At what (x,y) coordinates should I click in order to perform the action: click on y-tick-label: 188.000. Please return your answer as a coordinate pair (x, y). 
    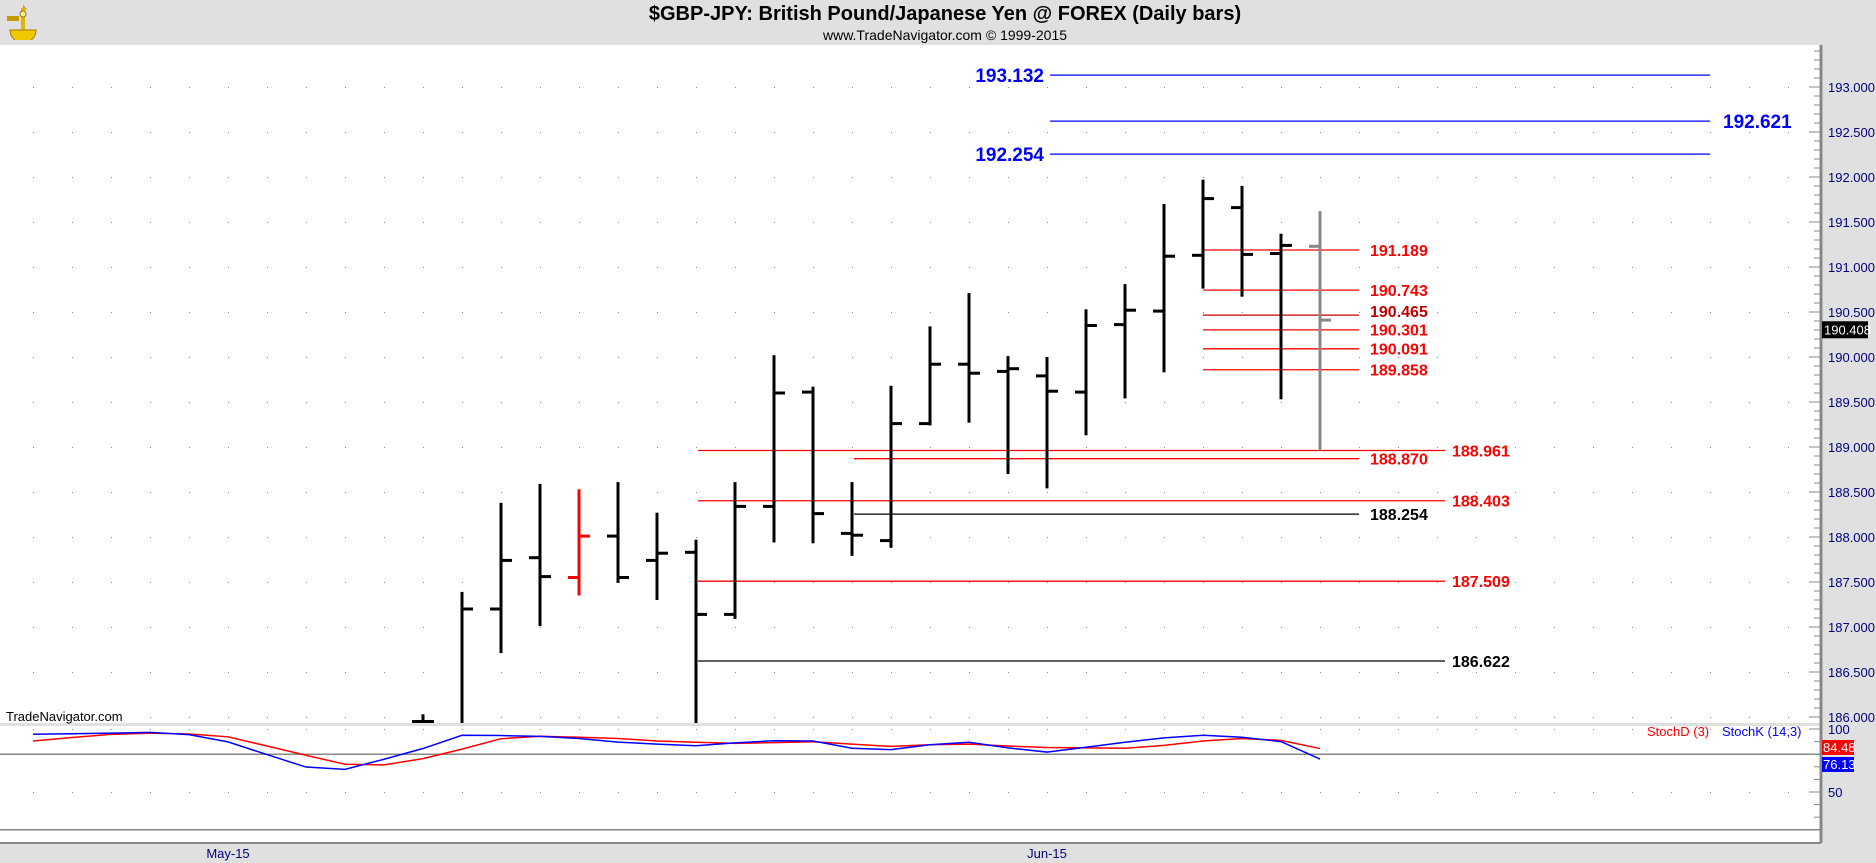
    Looking at the image, I should click on (1851, 537).